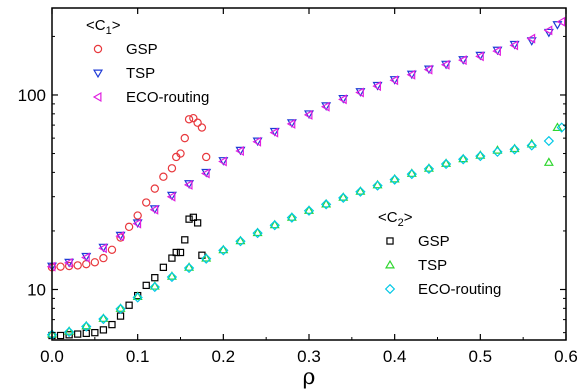  I want to click on x-axis-label: ρ, so click(309, 377).